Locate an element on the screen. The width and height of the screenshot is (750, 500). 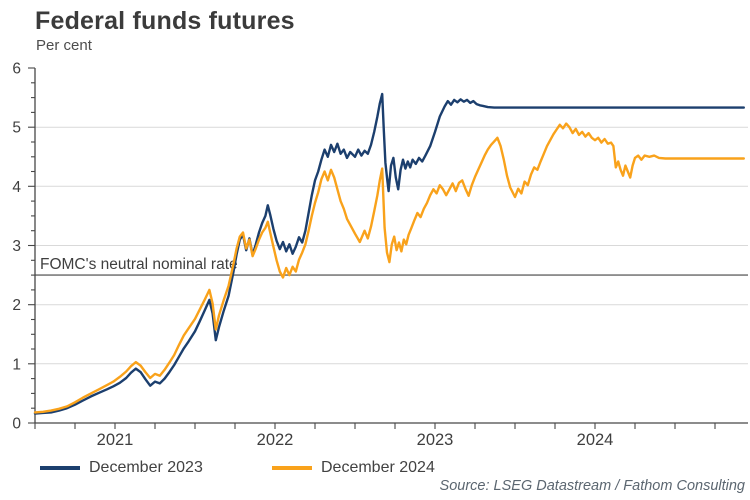
chart-title: Federal funds futures is located at coordinates (165, 21).